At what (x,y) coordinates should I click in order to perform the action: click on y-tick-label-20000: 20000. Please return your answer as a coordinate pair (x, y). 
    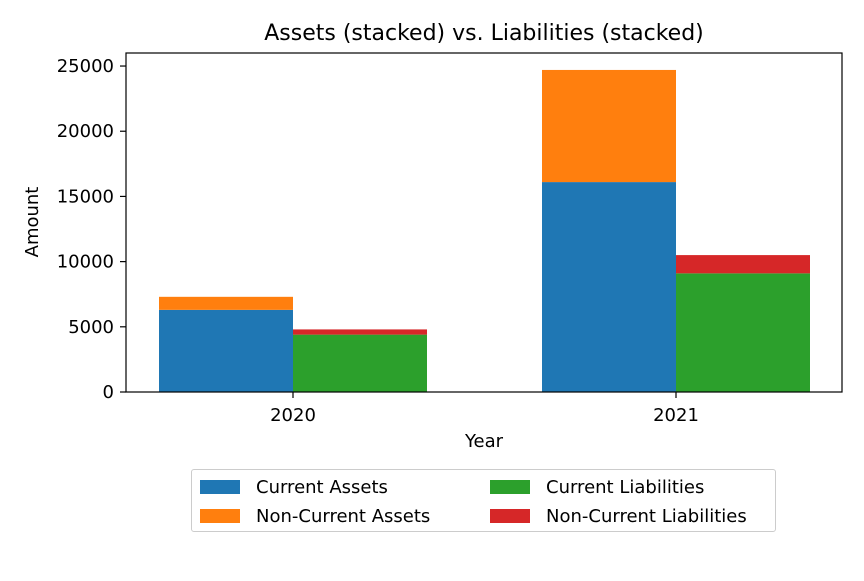
    Looking at the image, I should click on (85, 131).